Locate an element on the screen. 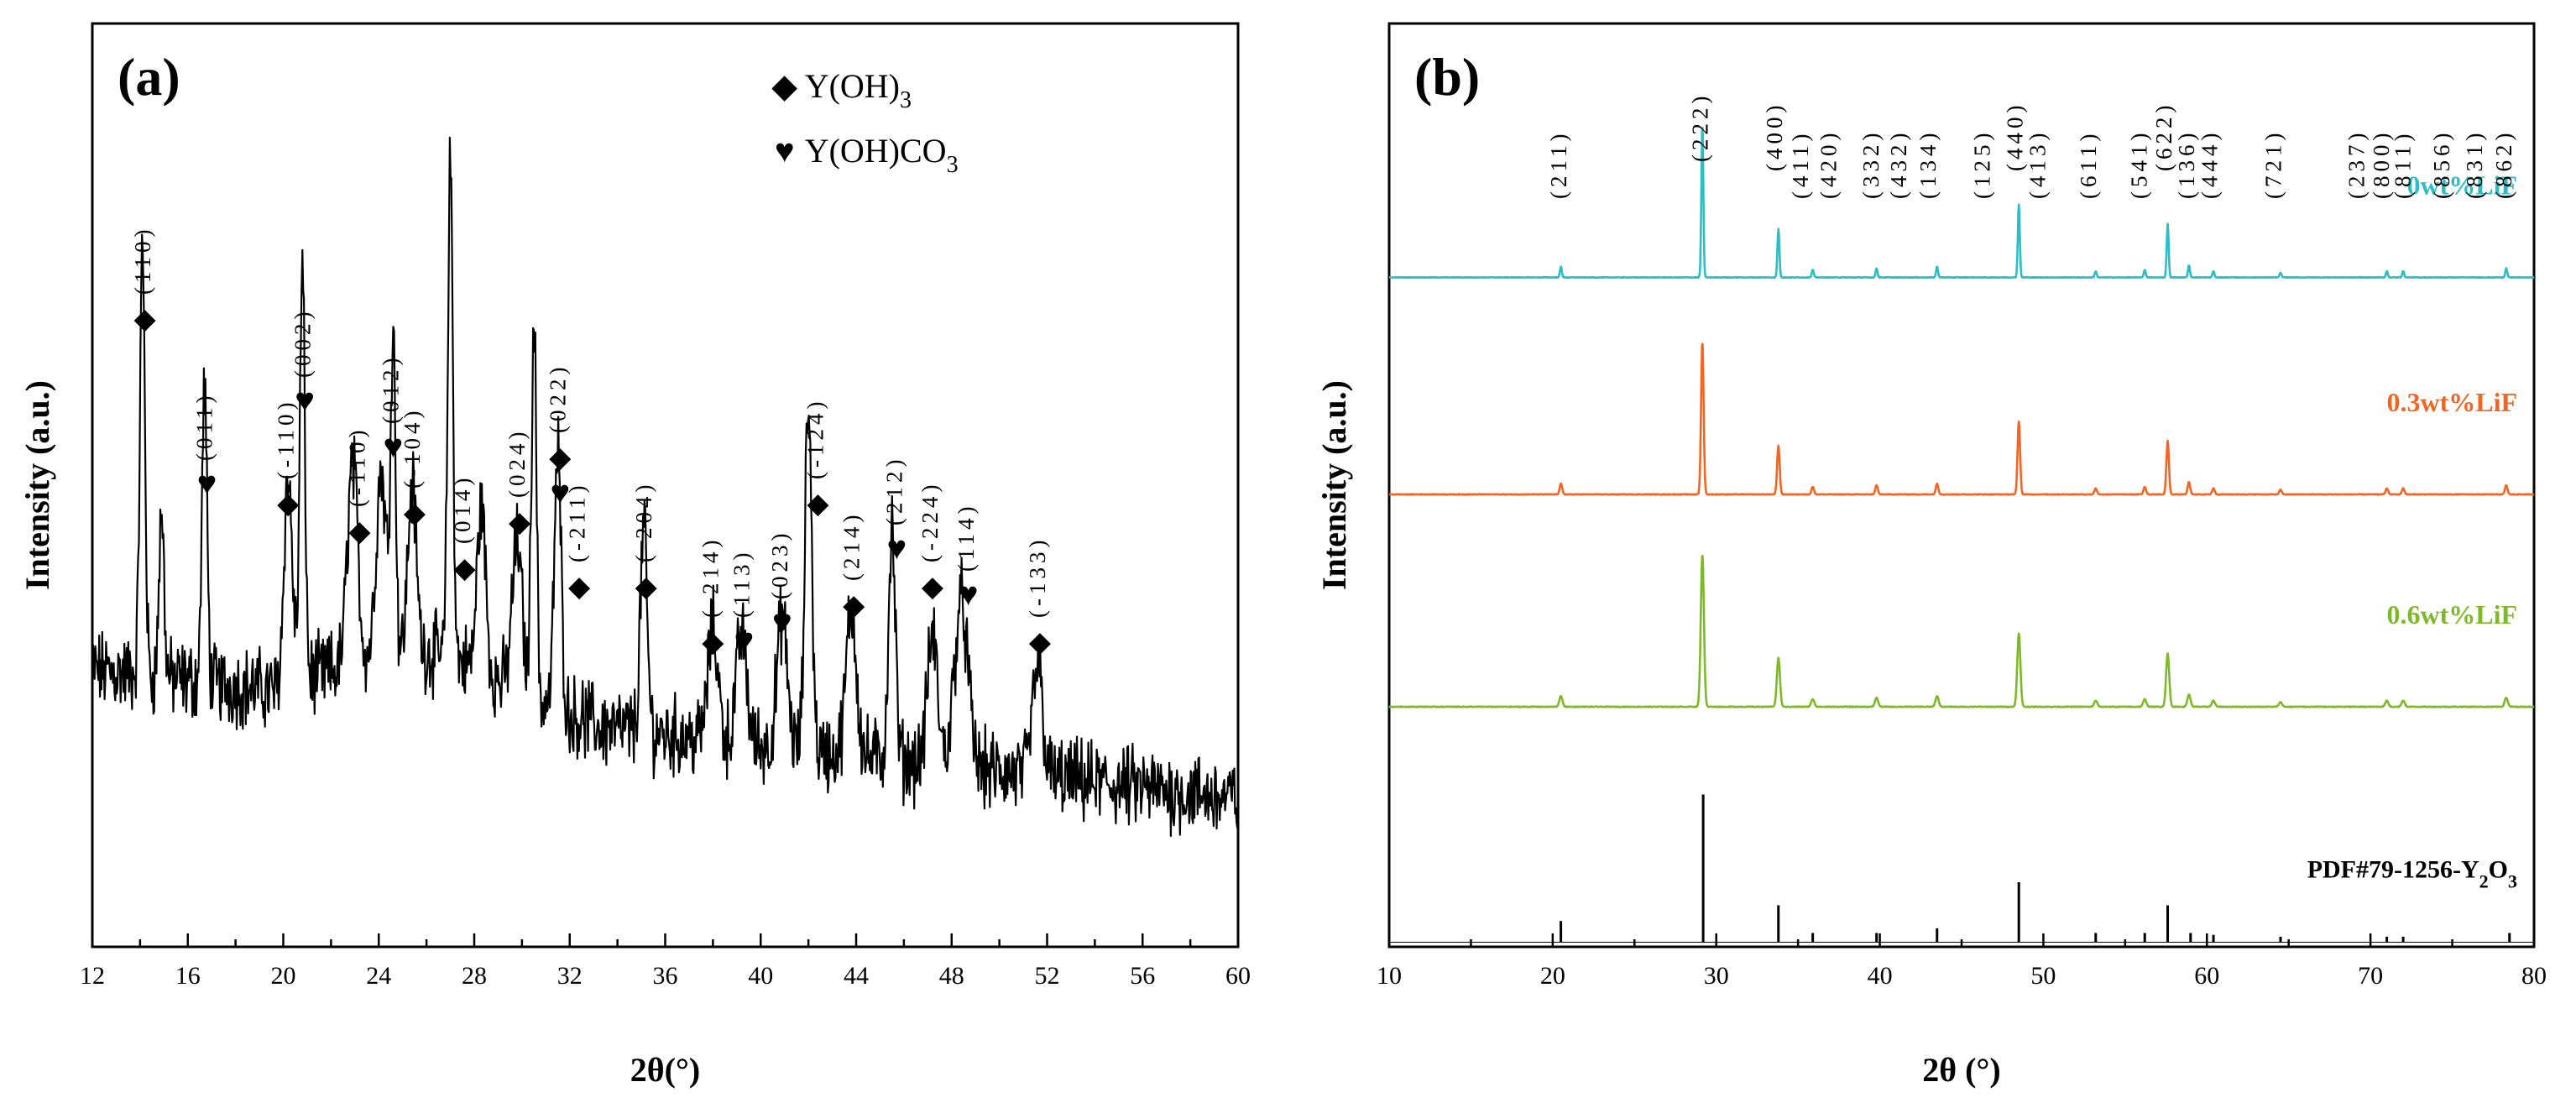 This screenshot has width=2576, height=1108. hkl-label: (862) is located at coordinates (2503, 164).